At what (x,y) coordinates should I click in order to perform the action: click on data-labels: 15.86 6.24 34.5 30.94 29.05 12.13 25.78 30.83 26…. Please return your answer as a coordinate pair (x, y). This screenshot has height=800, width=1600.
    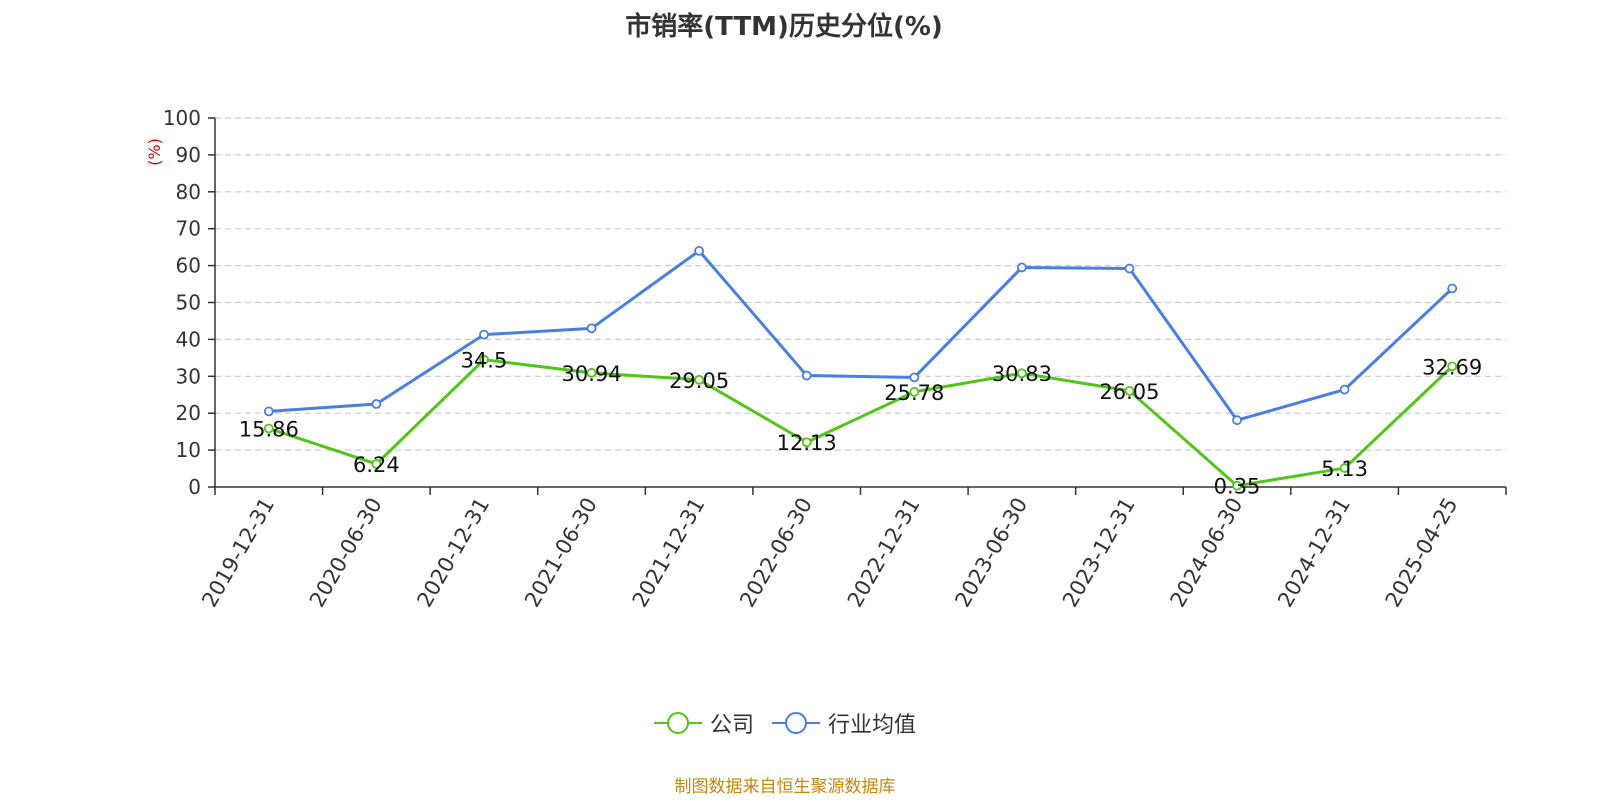
    Looking at the image, I should click on (861, 424).